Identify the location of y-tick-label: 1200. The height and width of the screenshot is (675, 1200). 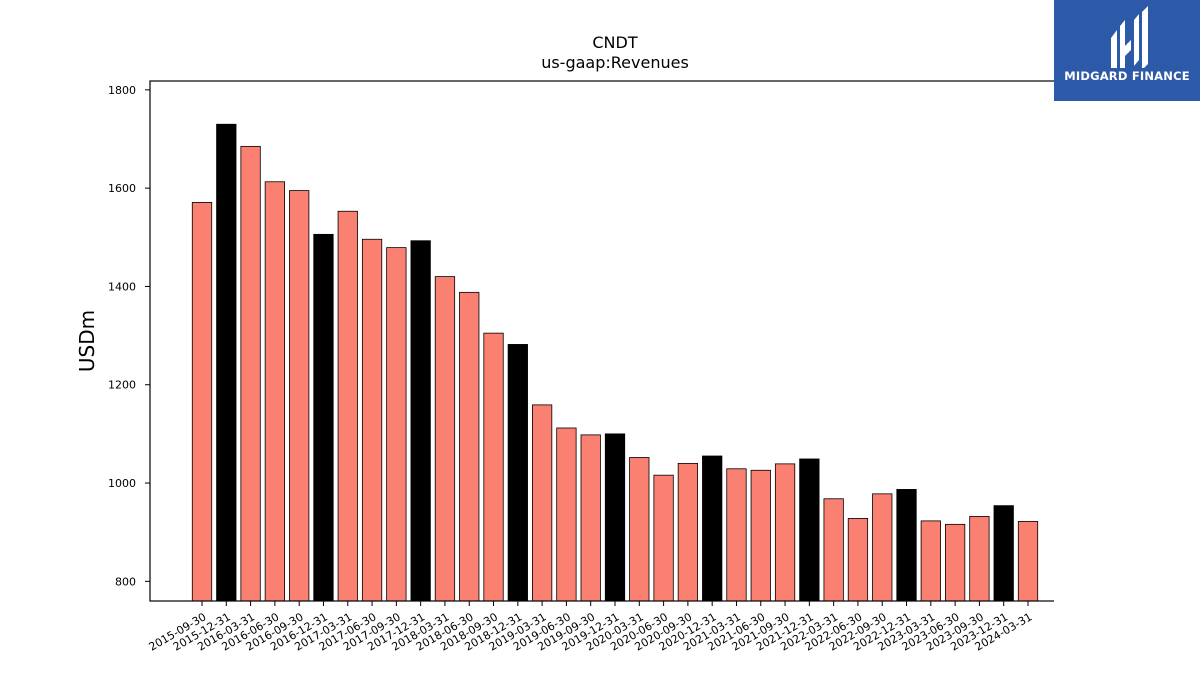
(122, 385).